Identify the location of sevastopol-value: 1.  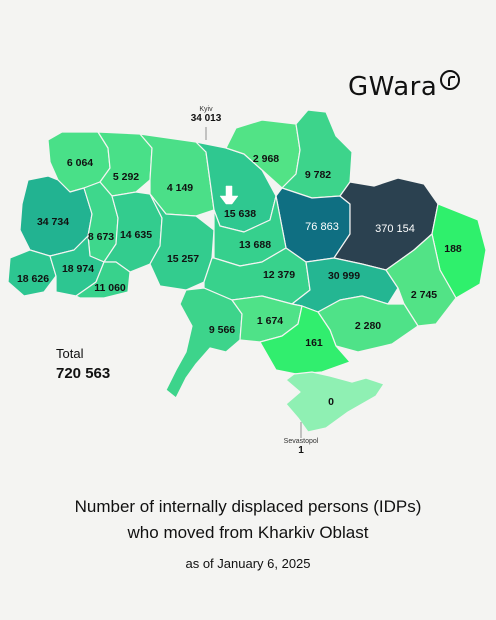
(301, 450).